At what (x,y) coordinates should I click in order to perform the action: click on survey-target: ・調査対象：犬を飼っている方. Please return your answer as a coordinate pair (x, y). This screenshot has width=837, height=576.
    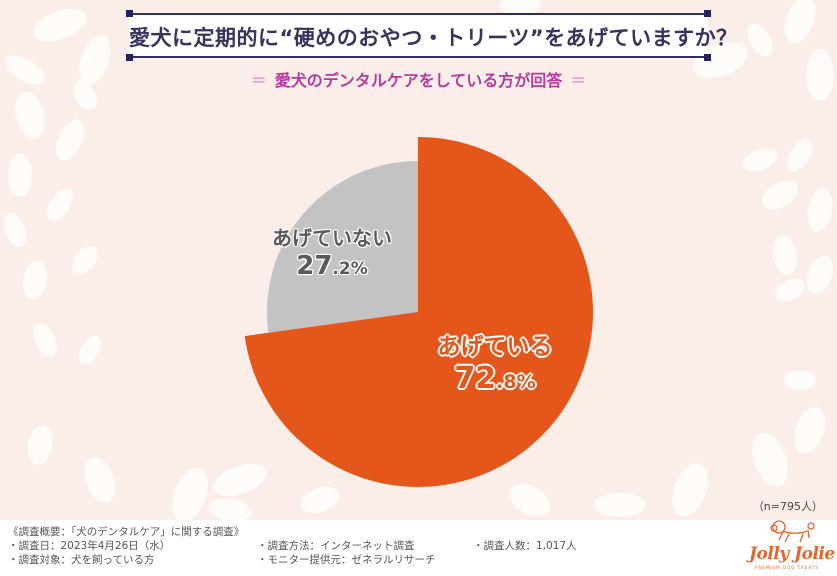
    Looking at the image, I should click on (81, 560).